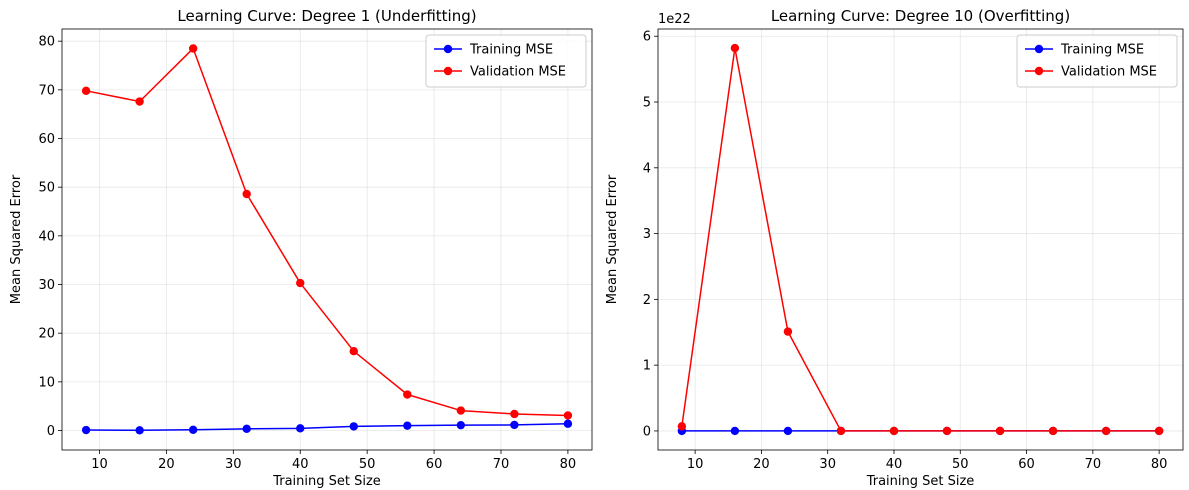 This screenshot has width=1189, height=490. Describe the element at coordinates (647, 37) in the screenshot. I see `y-tick-label: 6` at that location.